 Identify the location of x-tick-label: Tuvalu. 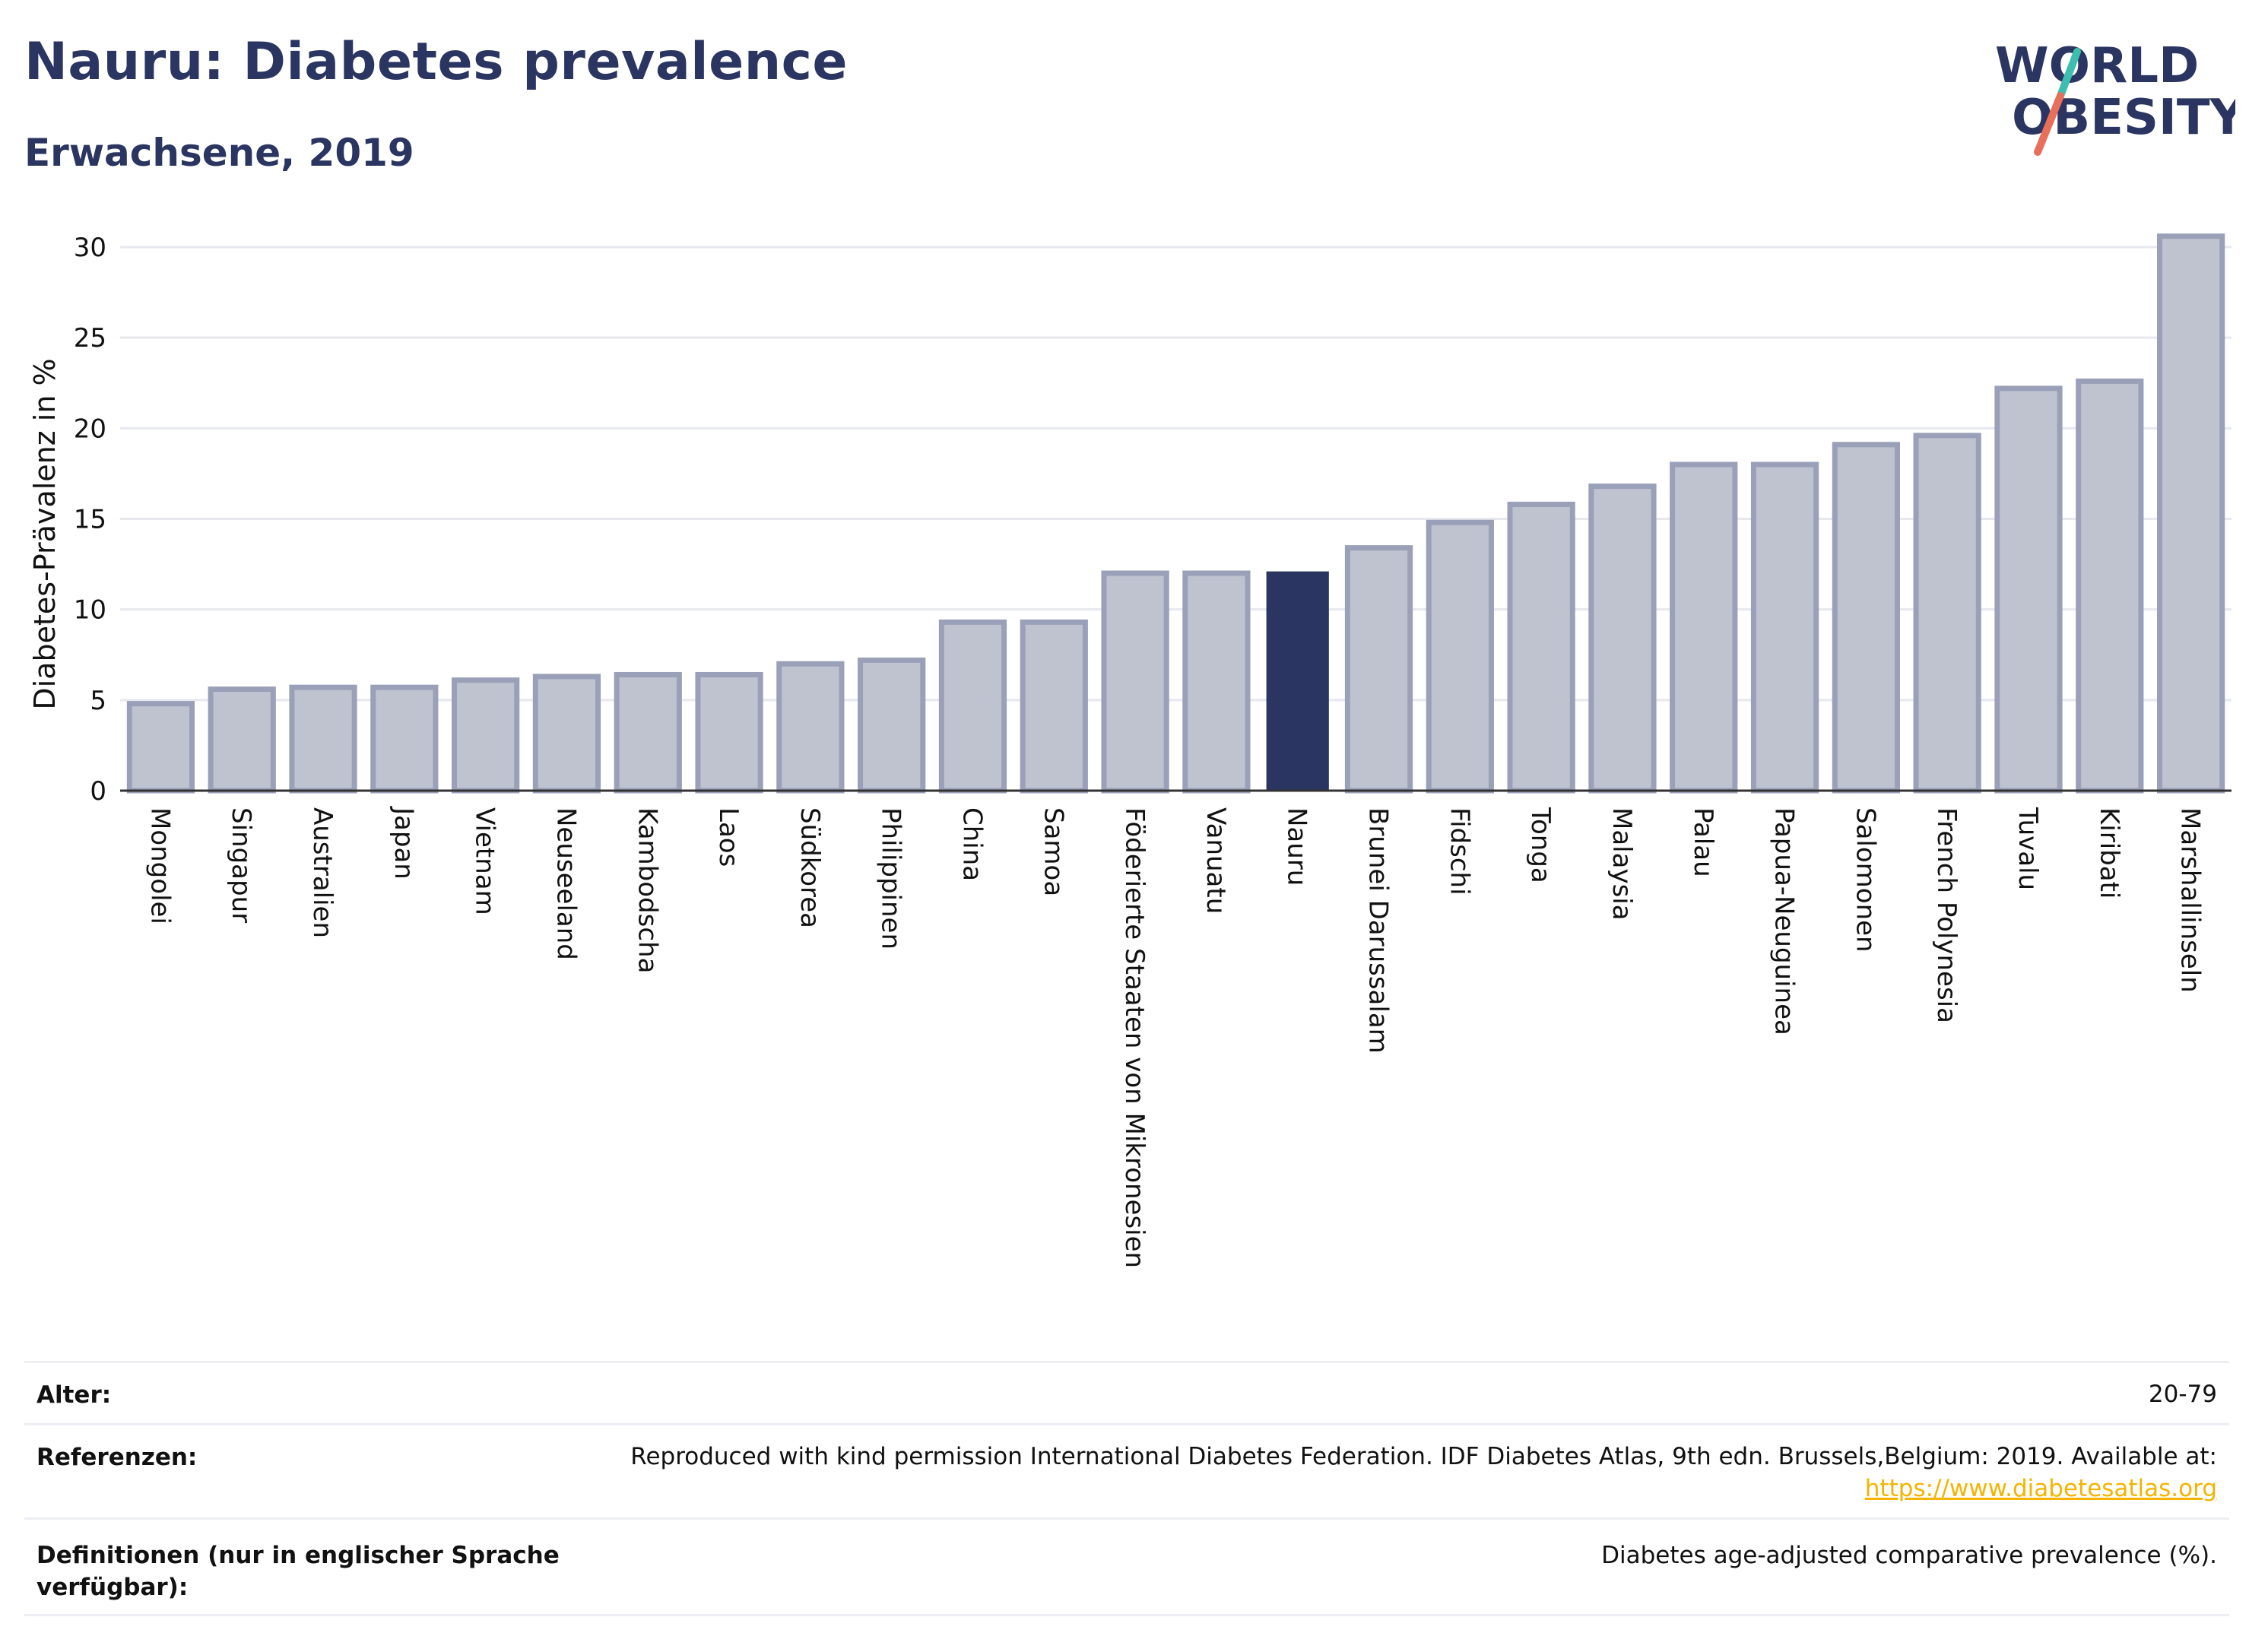
(2028, 848).